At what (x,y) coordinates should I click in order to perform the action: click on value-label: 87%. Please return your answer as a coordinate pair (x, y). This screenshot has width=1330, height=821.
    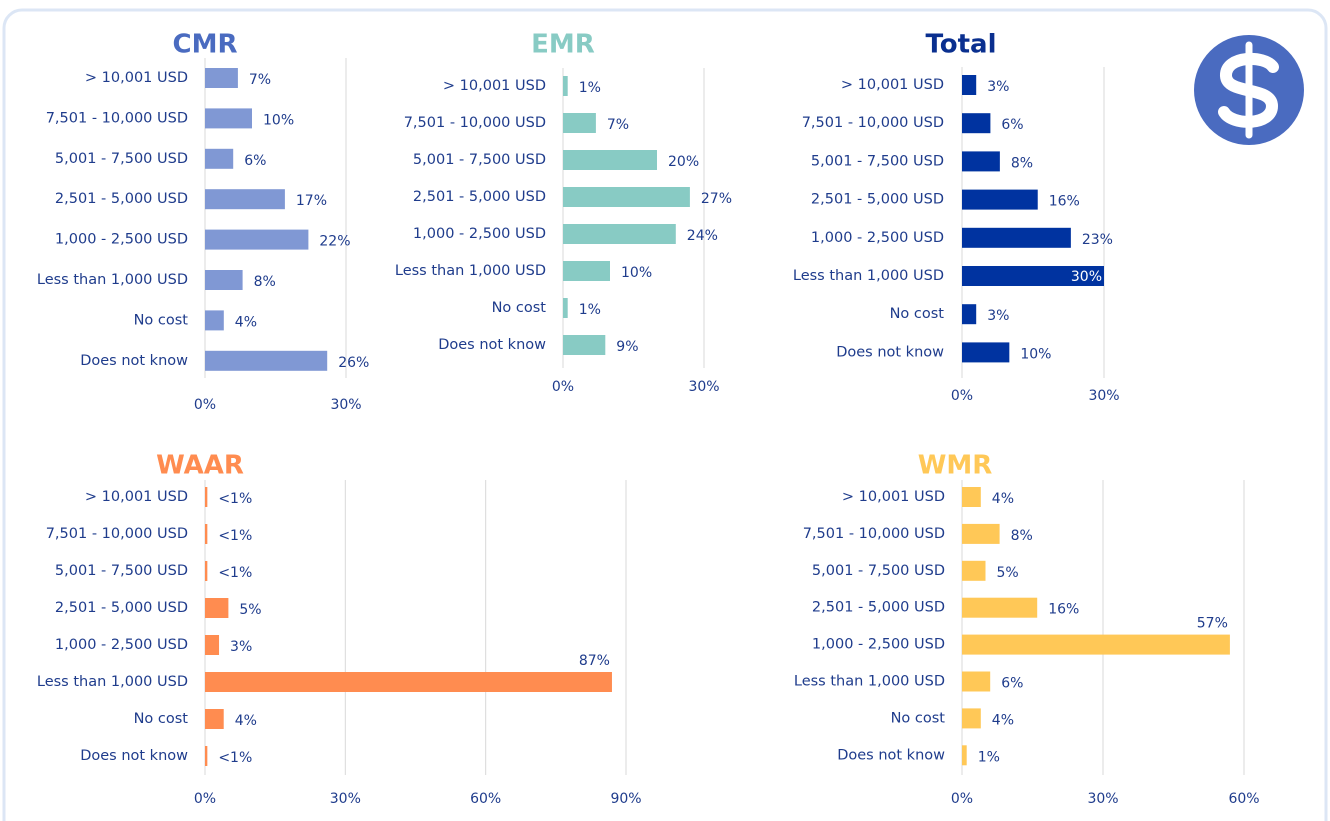
    Looking at the image, I should click on (594, 661).